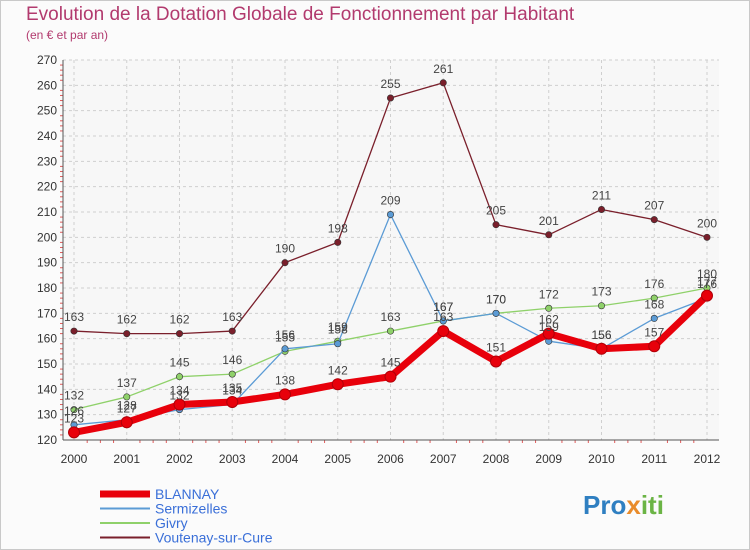 The image size is (750, 550). I want to click on chart-subtitle: (en € et par an), so click(67, 35).